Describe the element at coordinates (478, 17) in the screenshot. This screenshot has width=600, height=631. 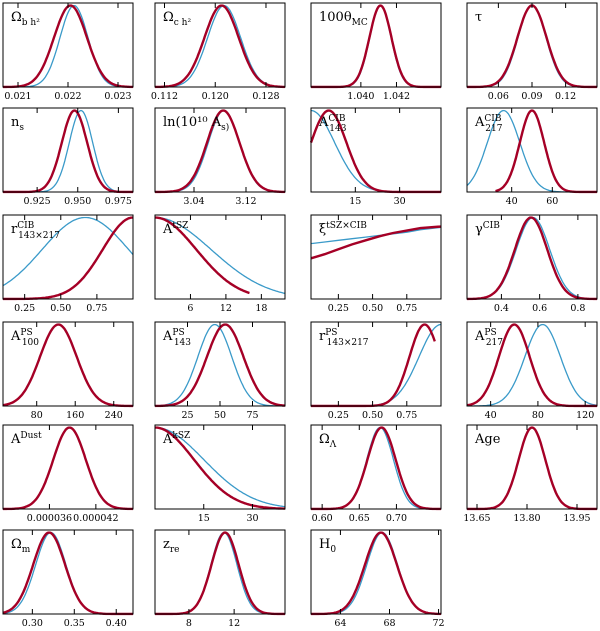
I see `panel-label: τ` at that location.